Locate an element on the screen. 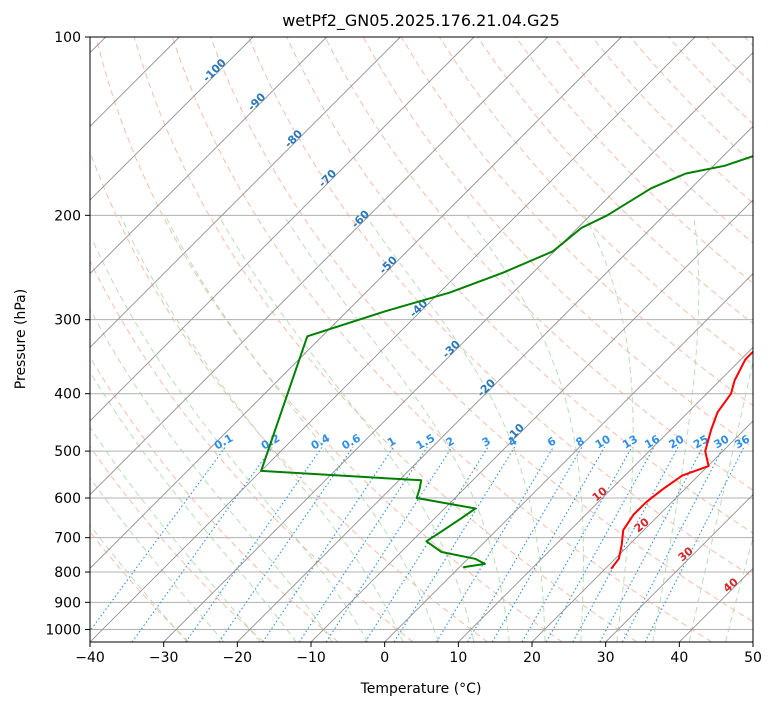 The width and height of the screenshot is (775, 708). y-tick-label: 700 is located at coordinates (67, 539).